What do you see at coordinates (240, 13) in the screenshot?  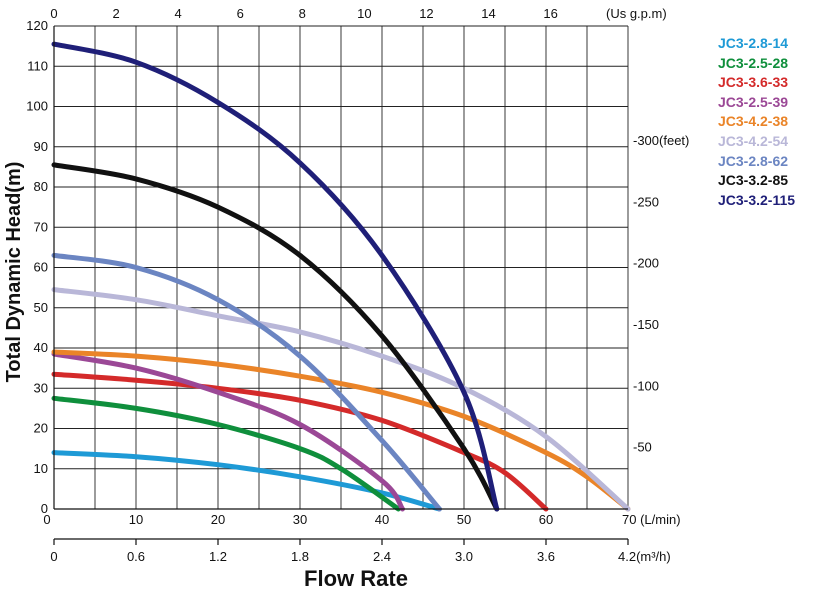 I see `x-tick-label-usgpm: 6` at bounding box center [240, 13].